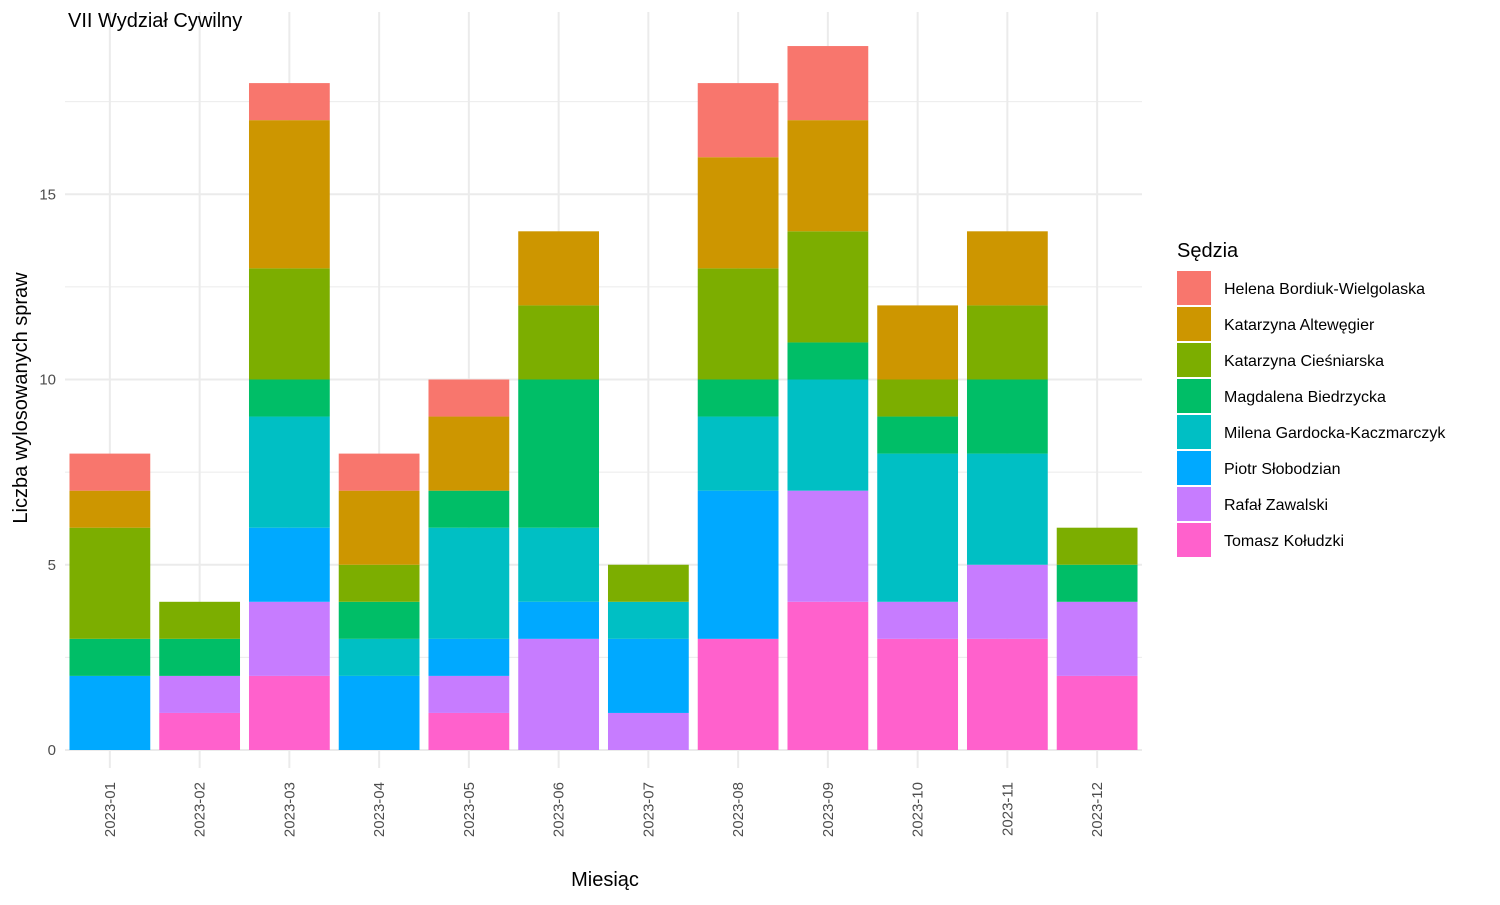  Describe the element at coordinates (828, 809) in the screenshot. I see `x-tick-label: 2023-09` at that location.